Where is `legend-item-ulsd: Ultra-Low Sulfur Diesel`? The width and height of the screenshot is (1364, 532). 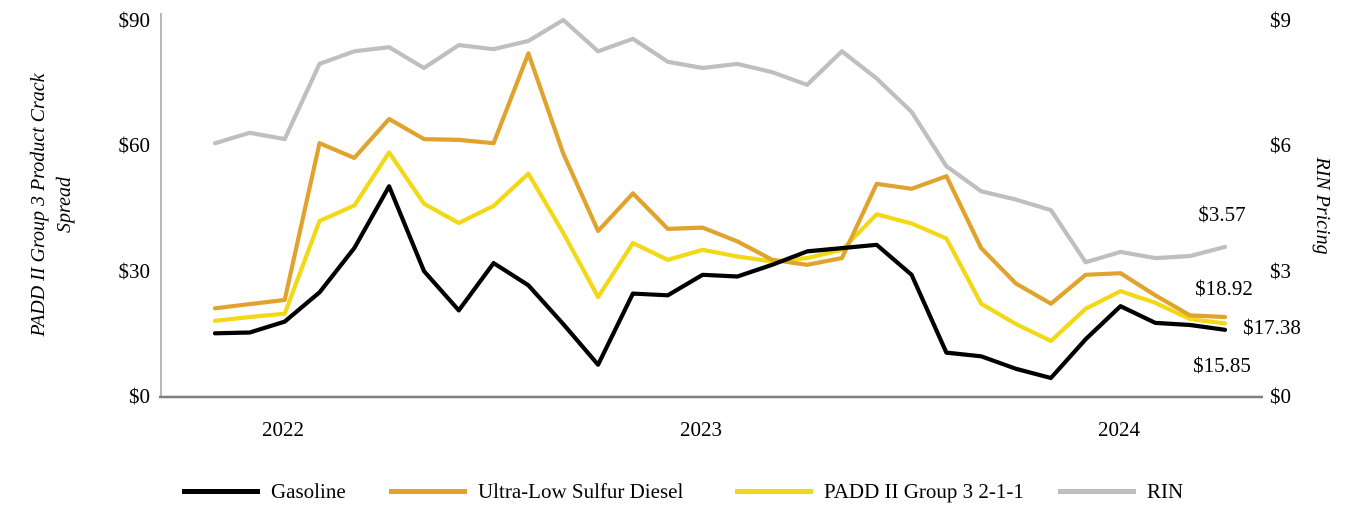
legend-item-ulsd: Ultra-Low Sulfur Diesel is located at coordinates (536, 491).